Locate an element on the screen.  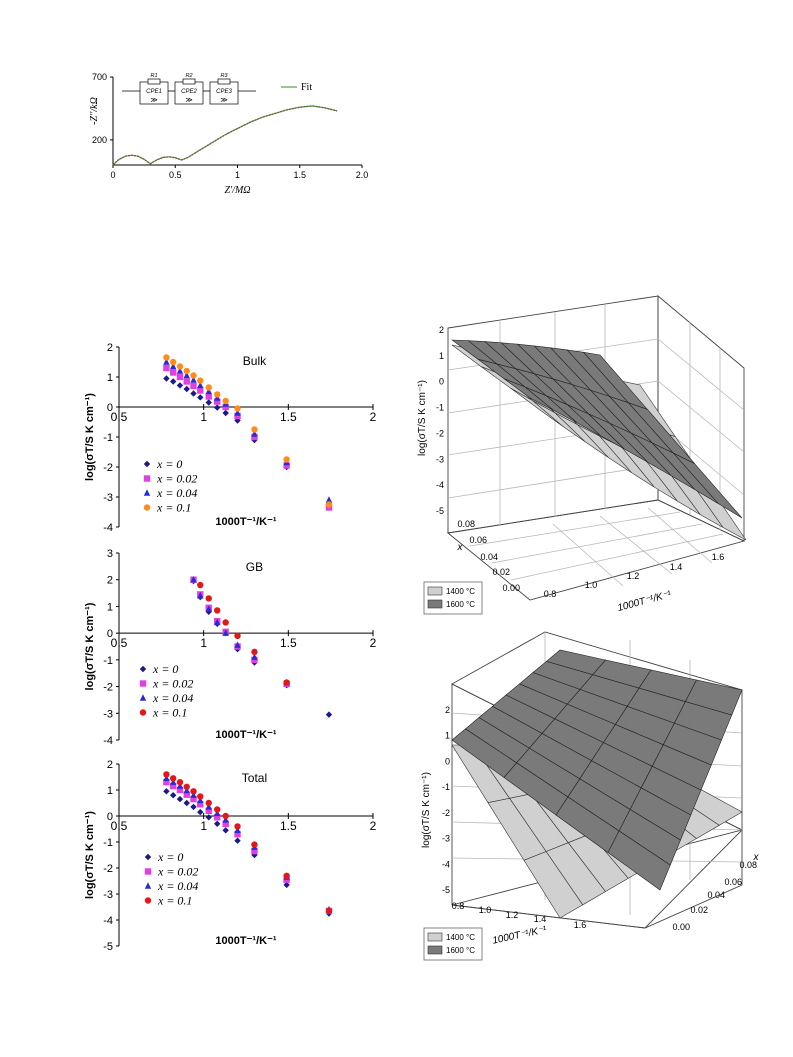
x-tick-label: 1.0 is located at coordinates (591, 585).